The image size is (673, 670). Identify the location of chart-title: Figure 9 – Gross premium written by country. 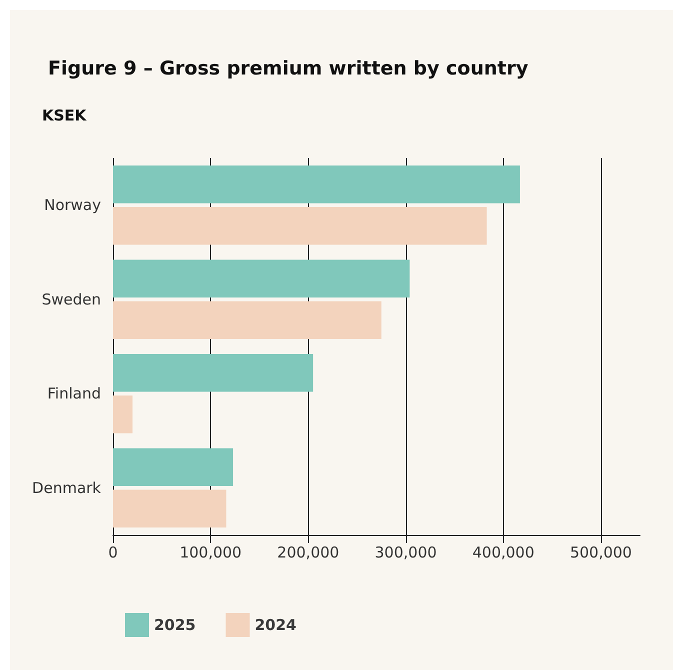
(288, 69).